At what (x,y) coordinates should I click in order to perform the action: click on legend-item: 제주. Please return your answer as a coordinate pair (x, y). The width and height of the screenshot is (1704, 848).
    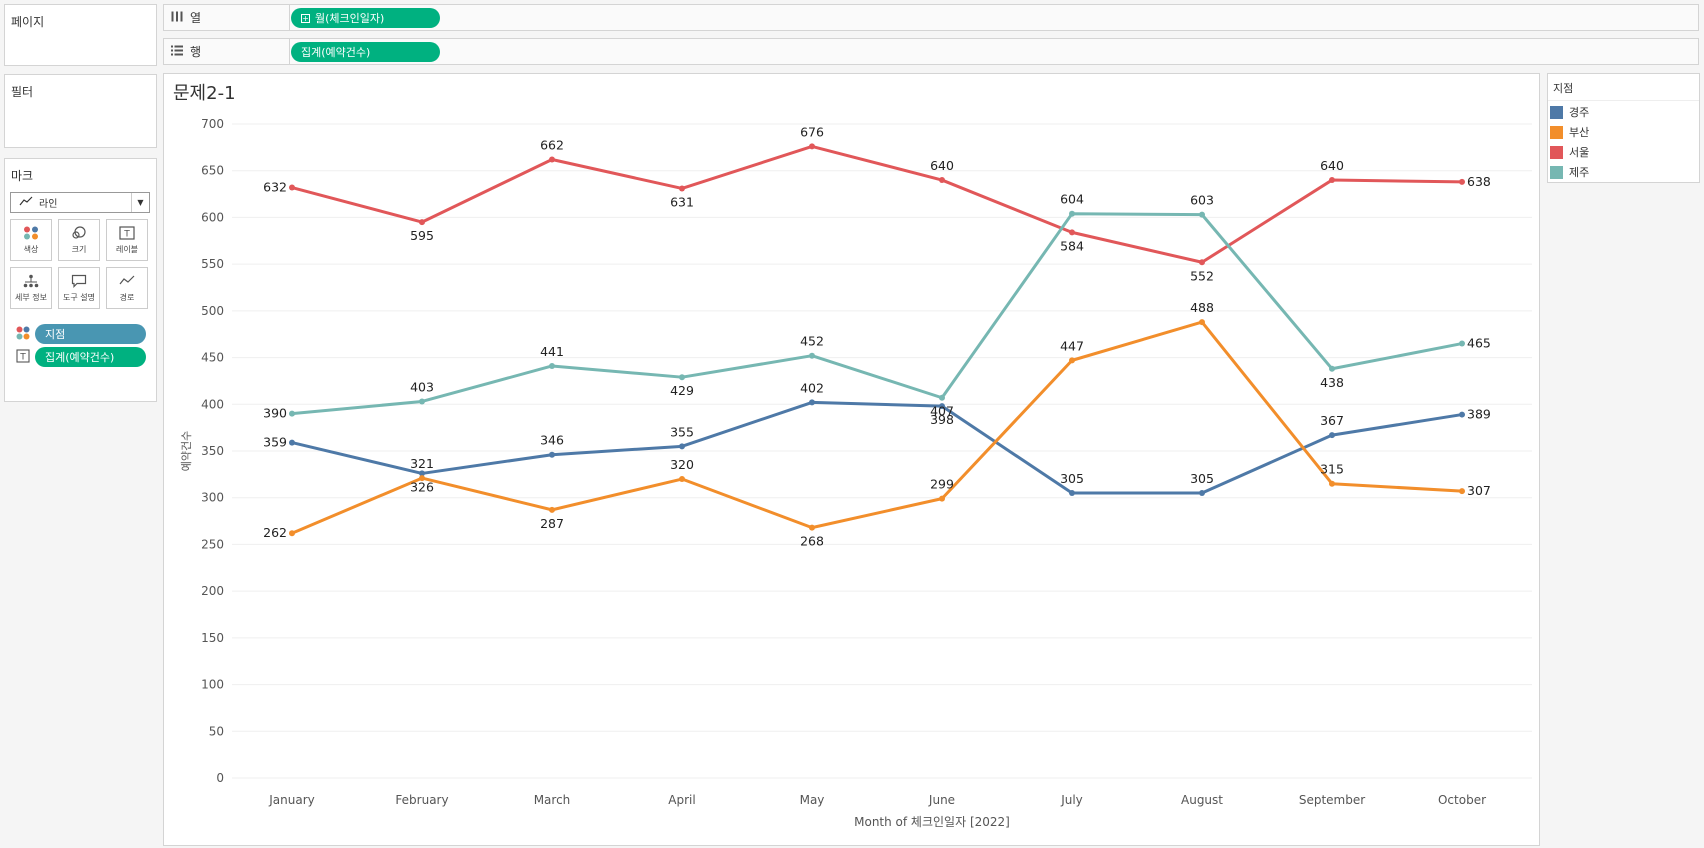
    Looking at the image, I should click on (1569, 172).